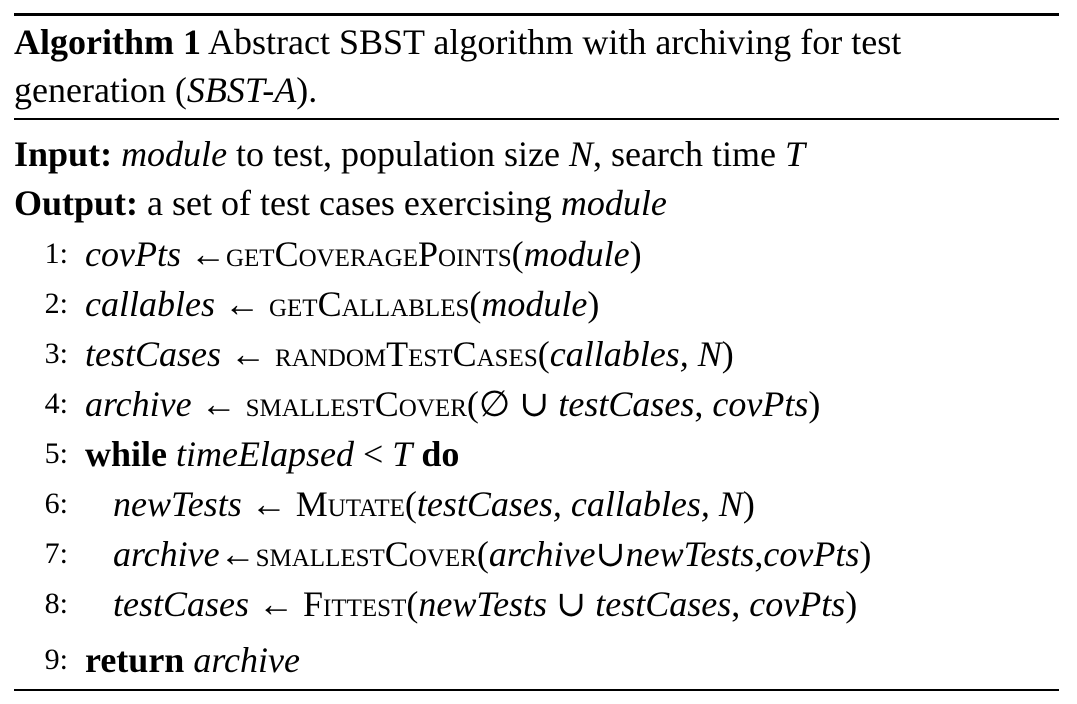 The height and width of the screenshot is (704, 1077). What do you see at coordinates (398, 154) in the screenshot?
I see `input-text1: to test, population size` at bounding box center [398, 154].